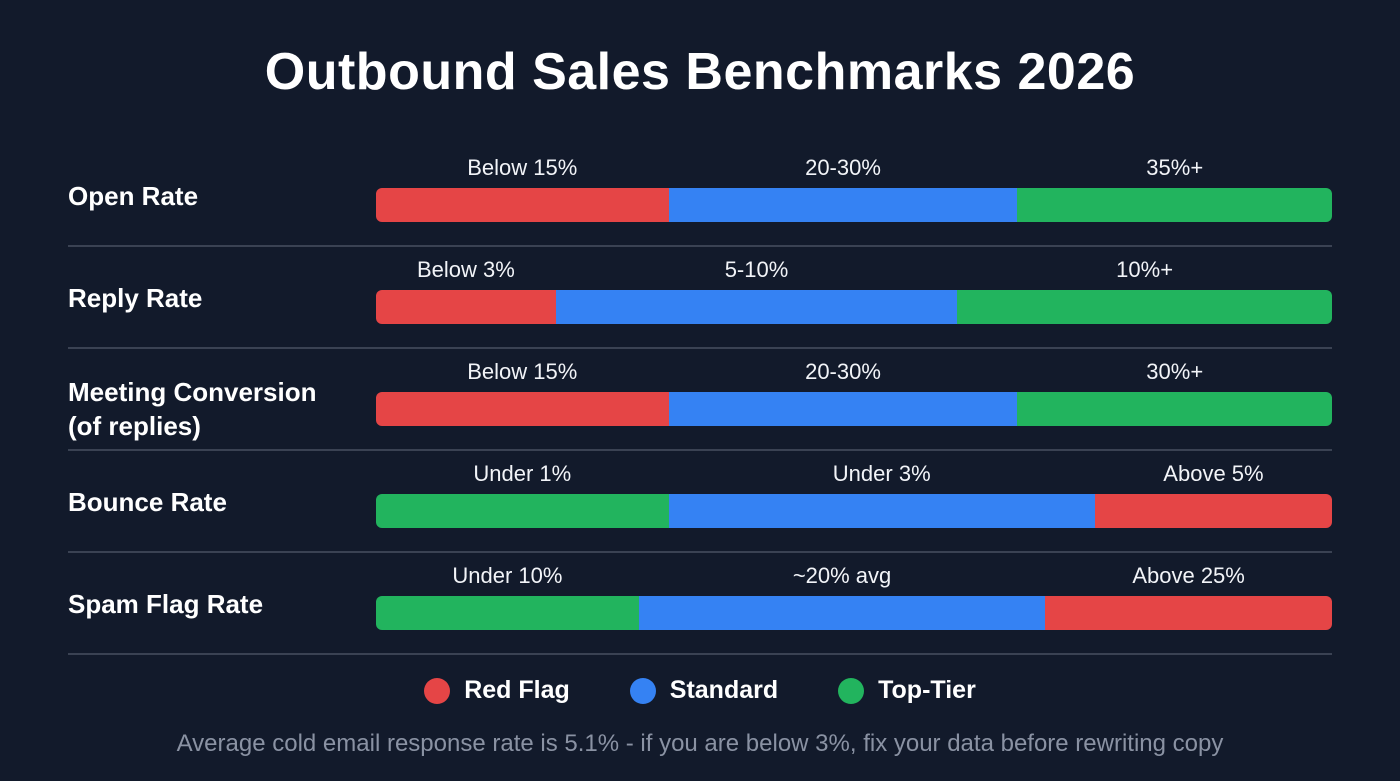  I want to click on segment-label: Under 10%, so click(507, 575).